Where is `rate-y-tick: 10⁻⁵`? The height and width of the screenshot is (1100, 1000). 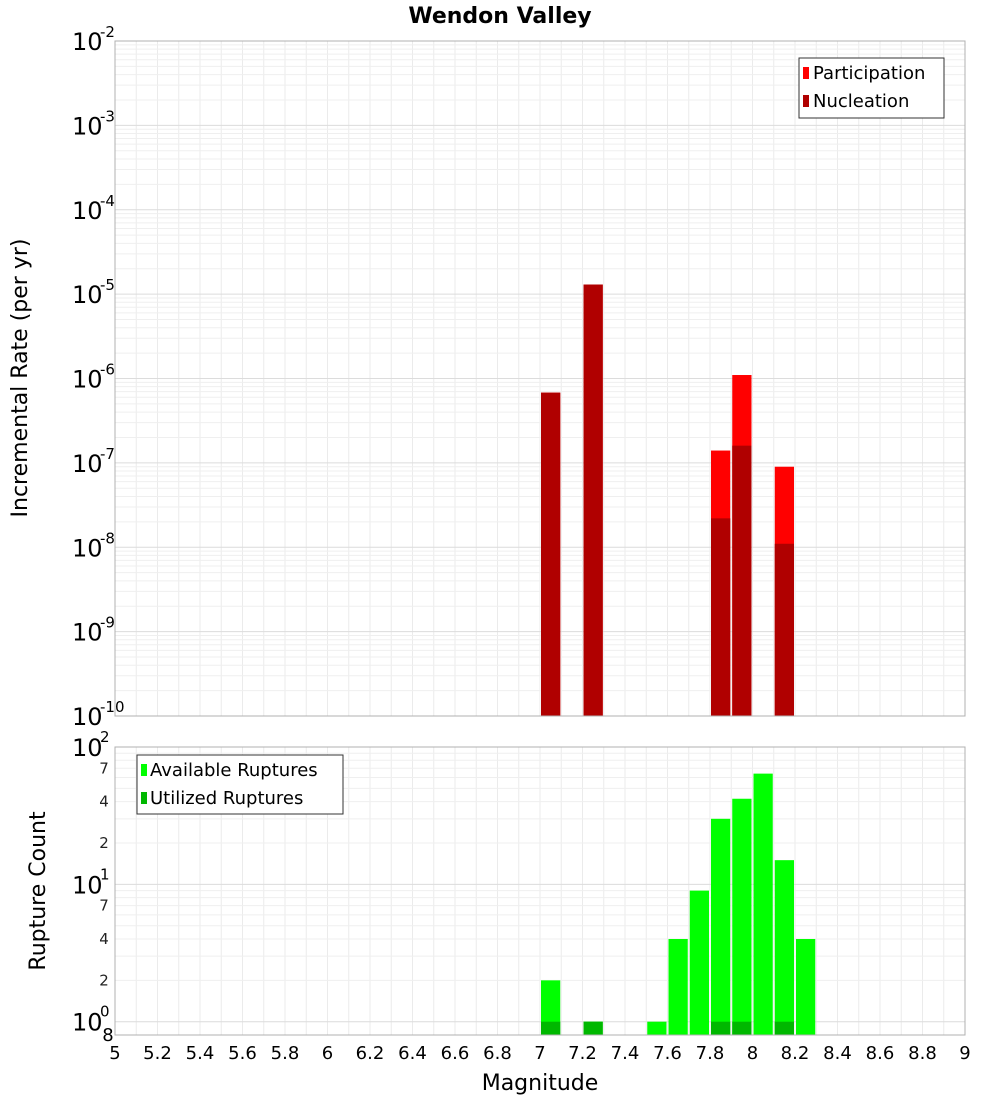
rate-y-tick: 10⁻⁵ is located at coordinates (93, 292).